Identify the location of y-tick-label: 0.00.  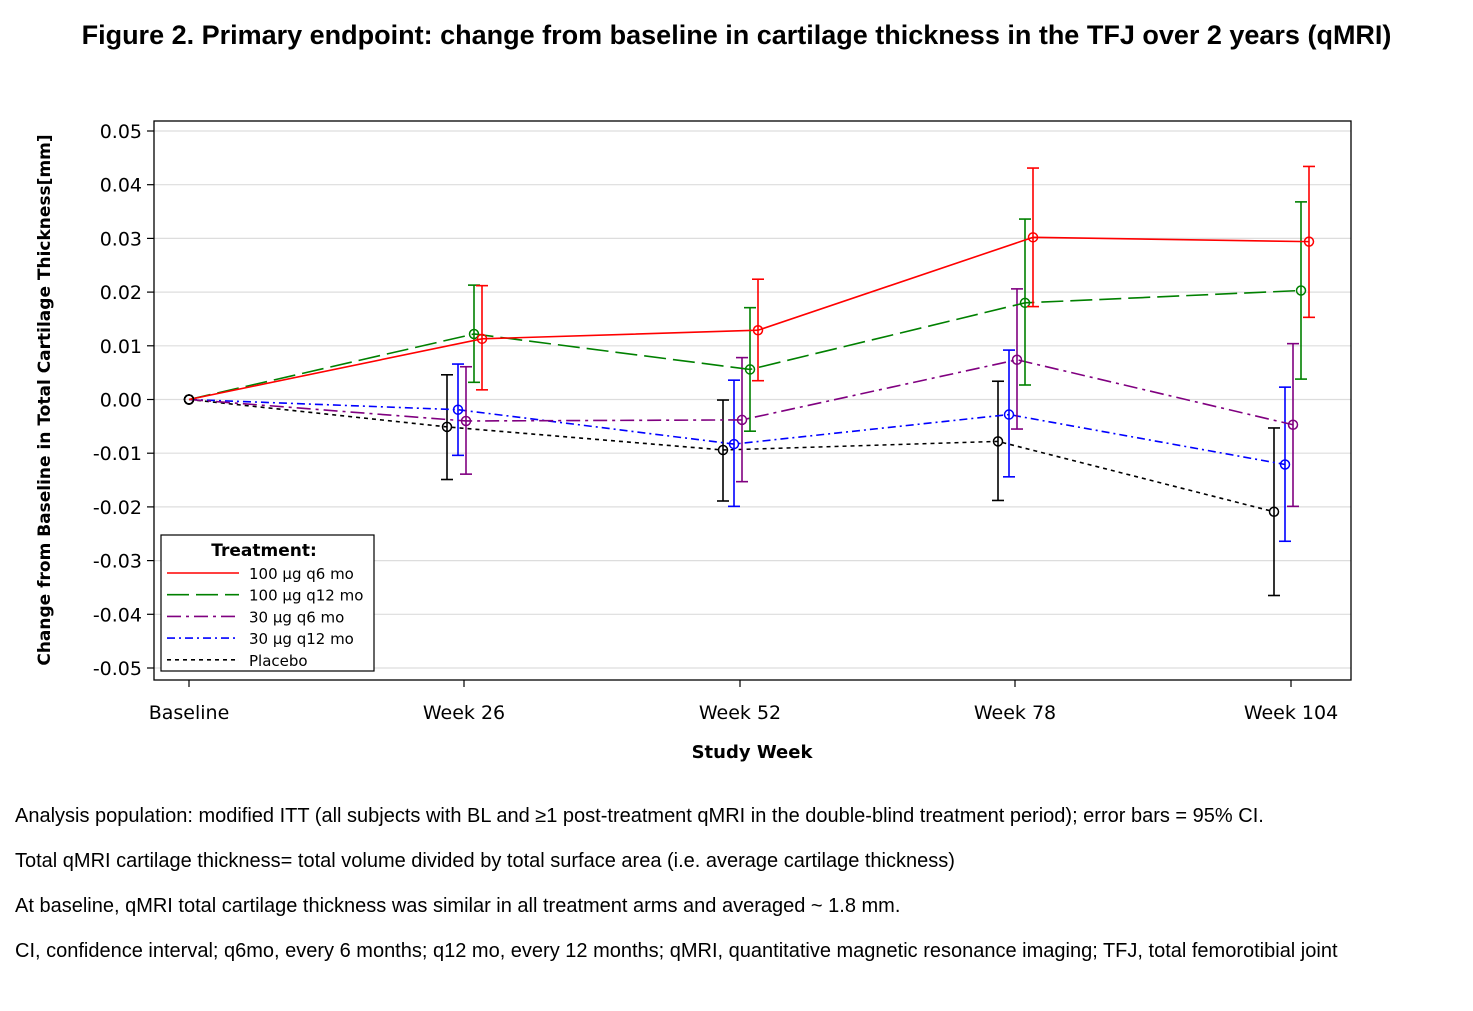
(121, 401).